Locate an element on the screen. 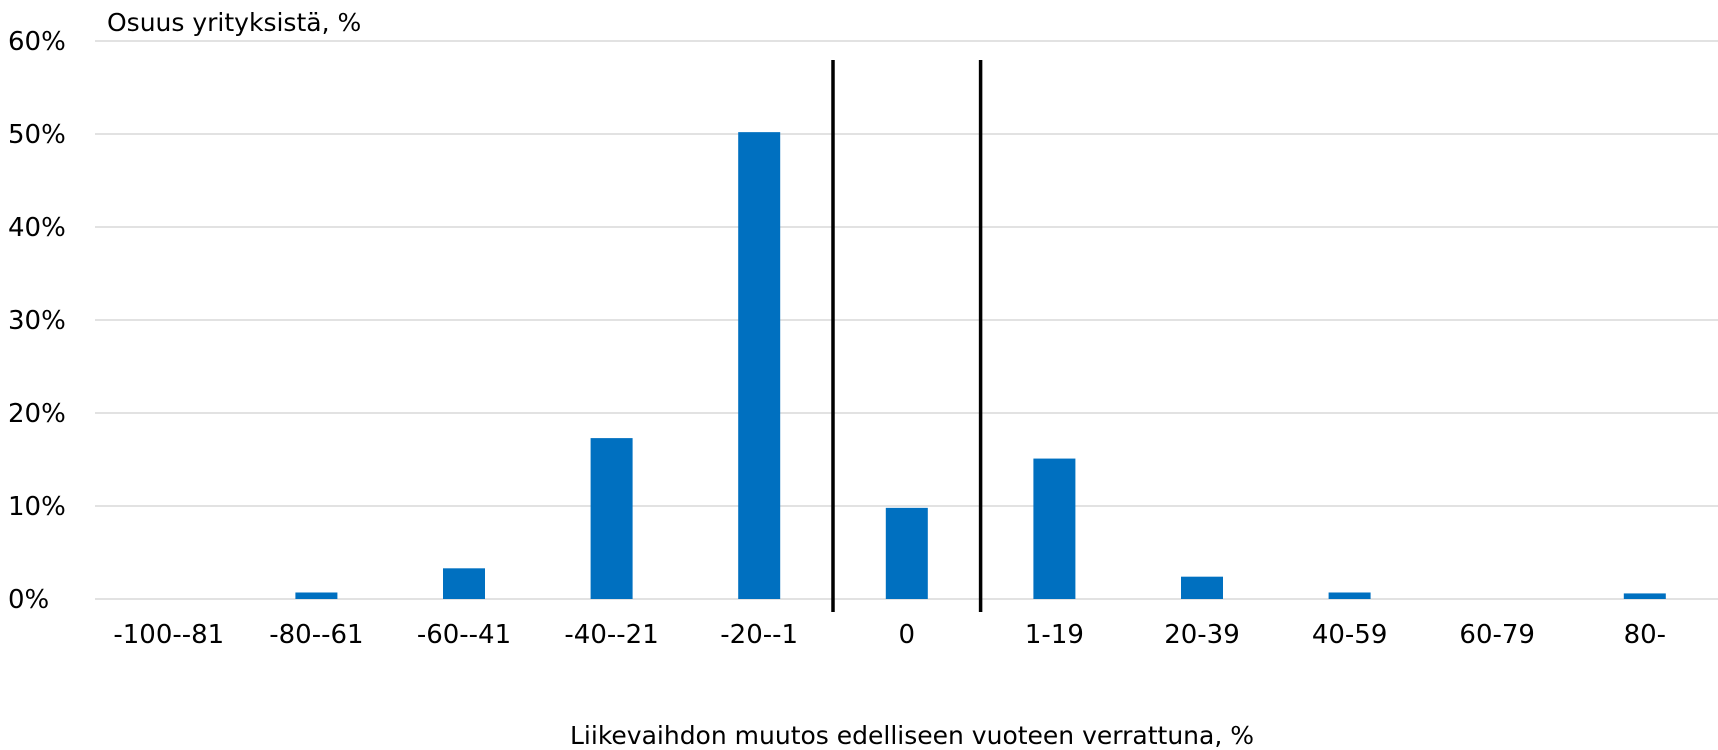 The height and width of the screenshot is (750, 1718). y-tick-label: 30% is located at coordinates (37, 321).